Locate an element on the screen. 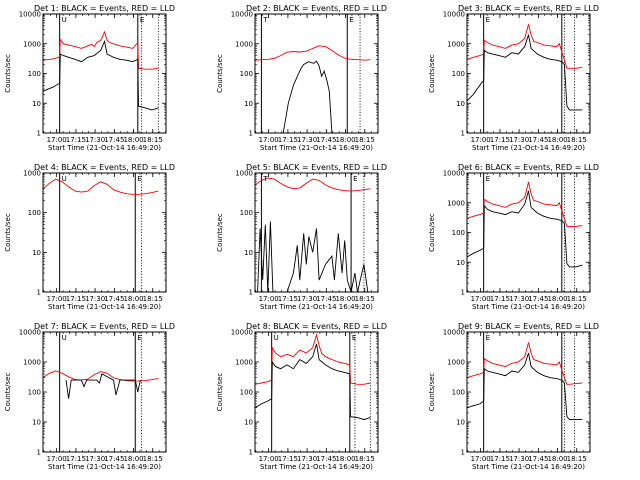 The image size is (640, 480). panel-title: Det 7: BLACK = Events, RED = LLD is located at coordinates (104, 326).